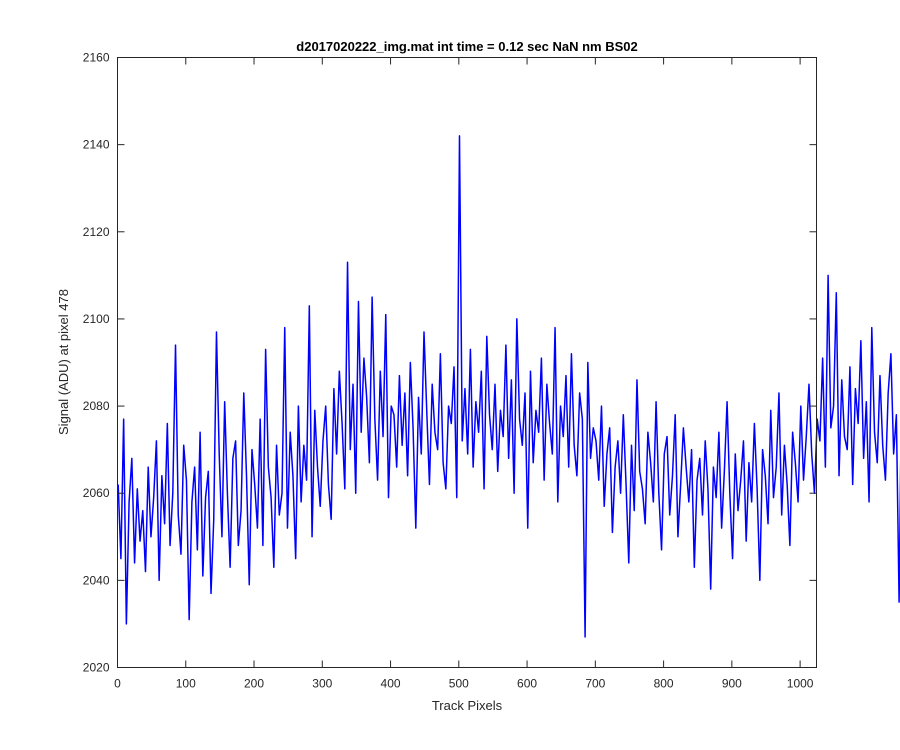 The height and width of the screenshot is (750, 900). I want to click on y-tick-label: 2040, so click(96, 580).